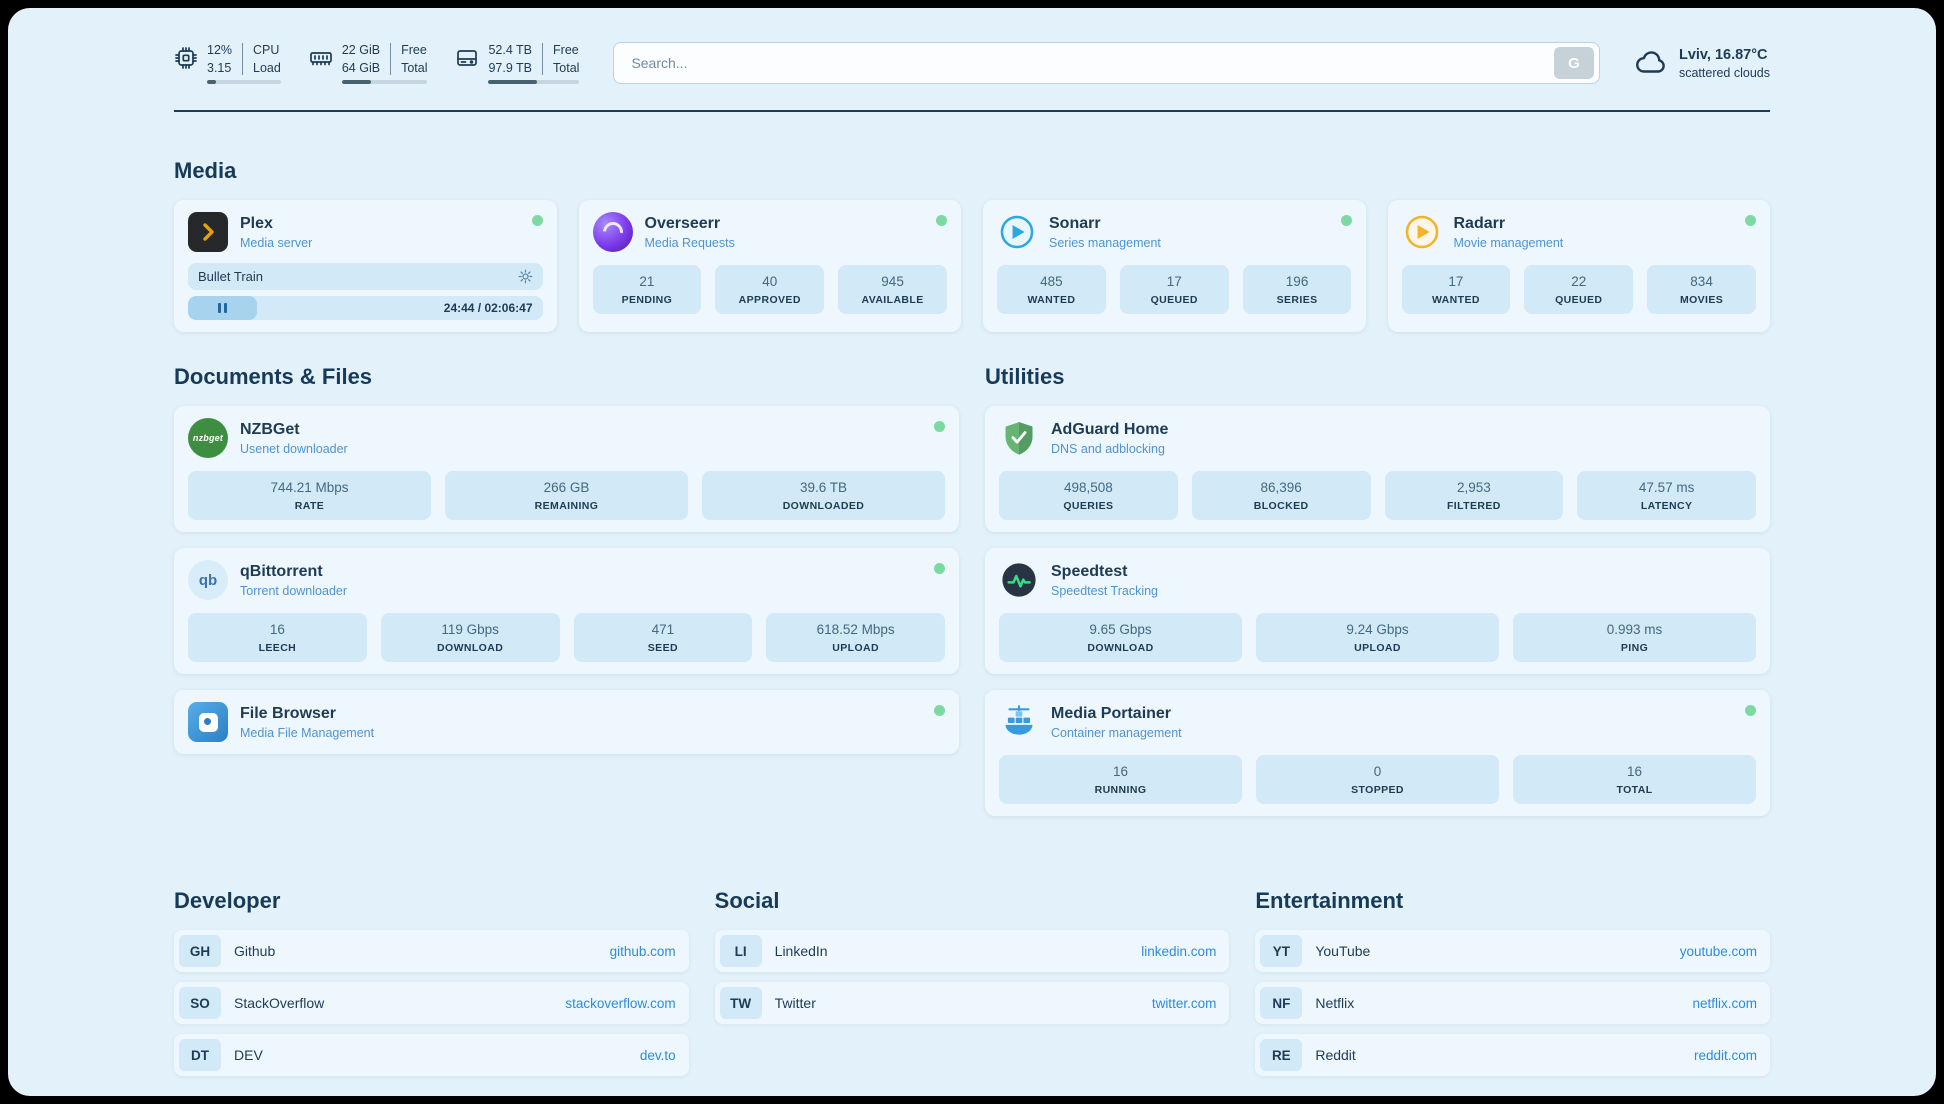 The width and height of the screenshot is (1944, 1104). I want to click on portainer-crane-icon, so click(1019, 722).